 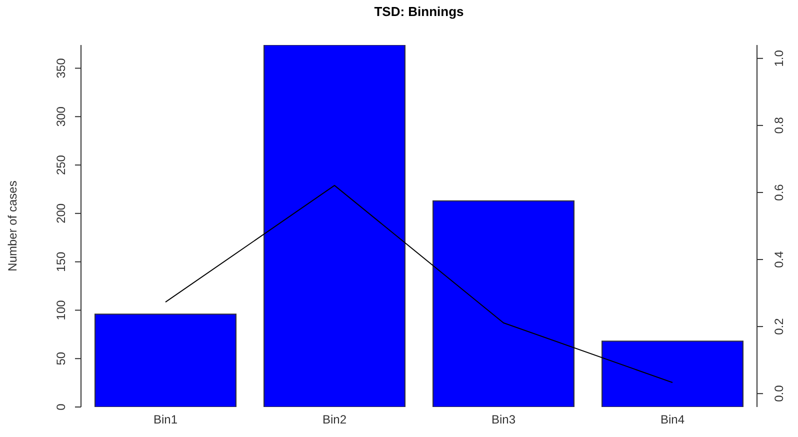 What do you see at coordinates (779, 125) in the screenshot?
I see `y2-tick-label: 0.8` at bounding box center [779, 125].